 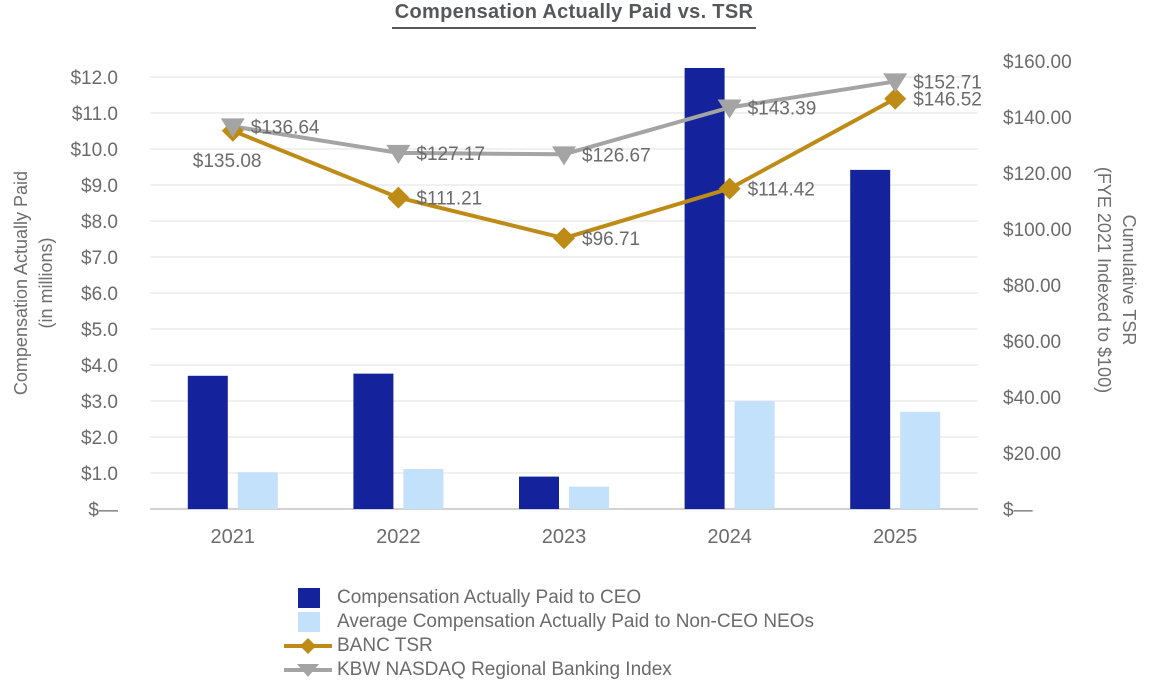 What do you see at coordinates (754, 455) in the screenshot?
I see `bar-neo-2024` at bounding box center [754, 455].